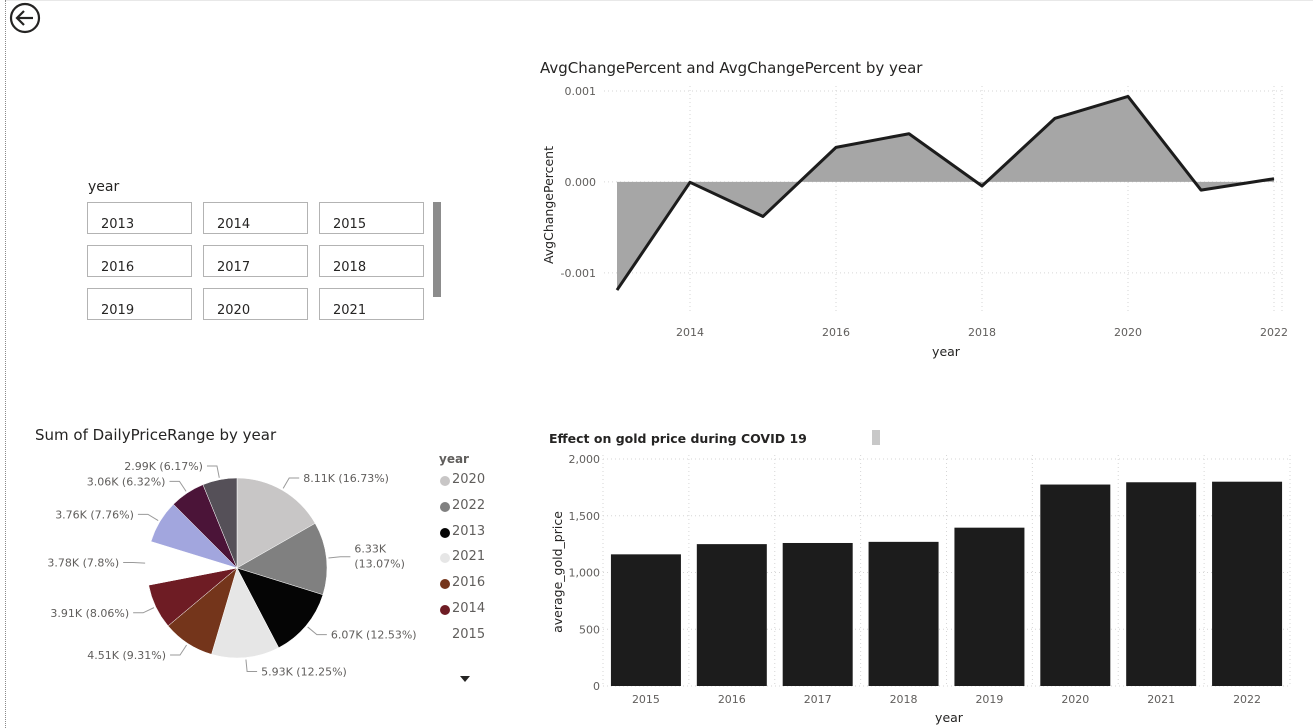  I want to click on legend-item-2022: 2022, so click(462, 511).